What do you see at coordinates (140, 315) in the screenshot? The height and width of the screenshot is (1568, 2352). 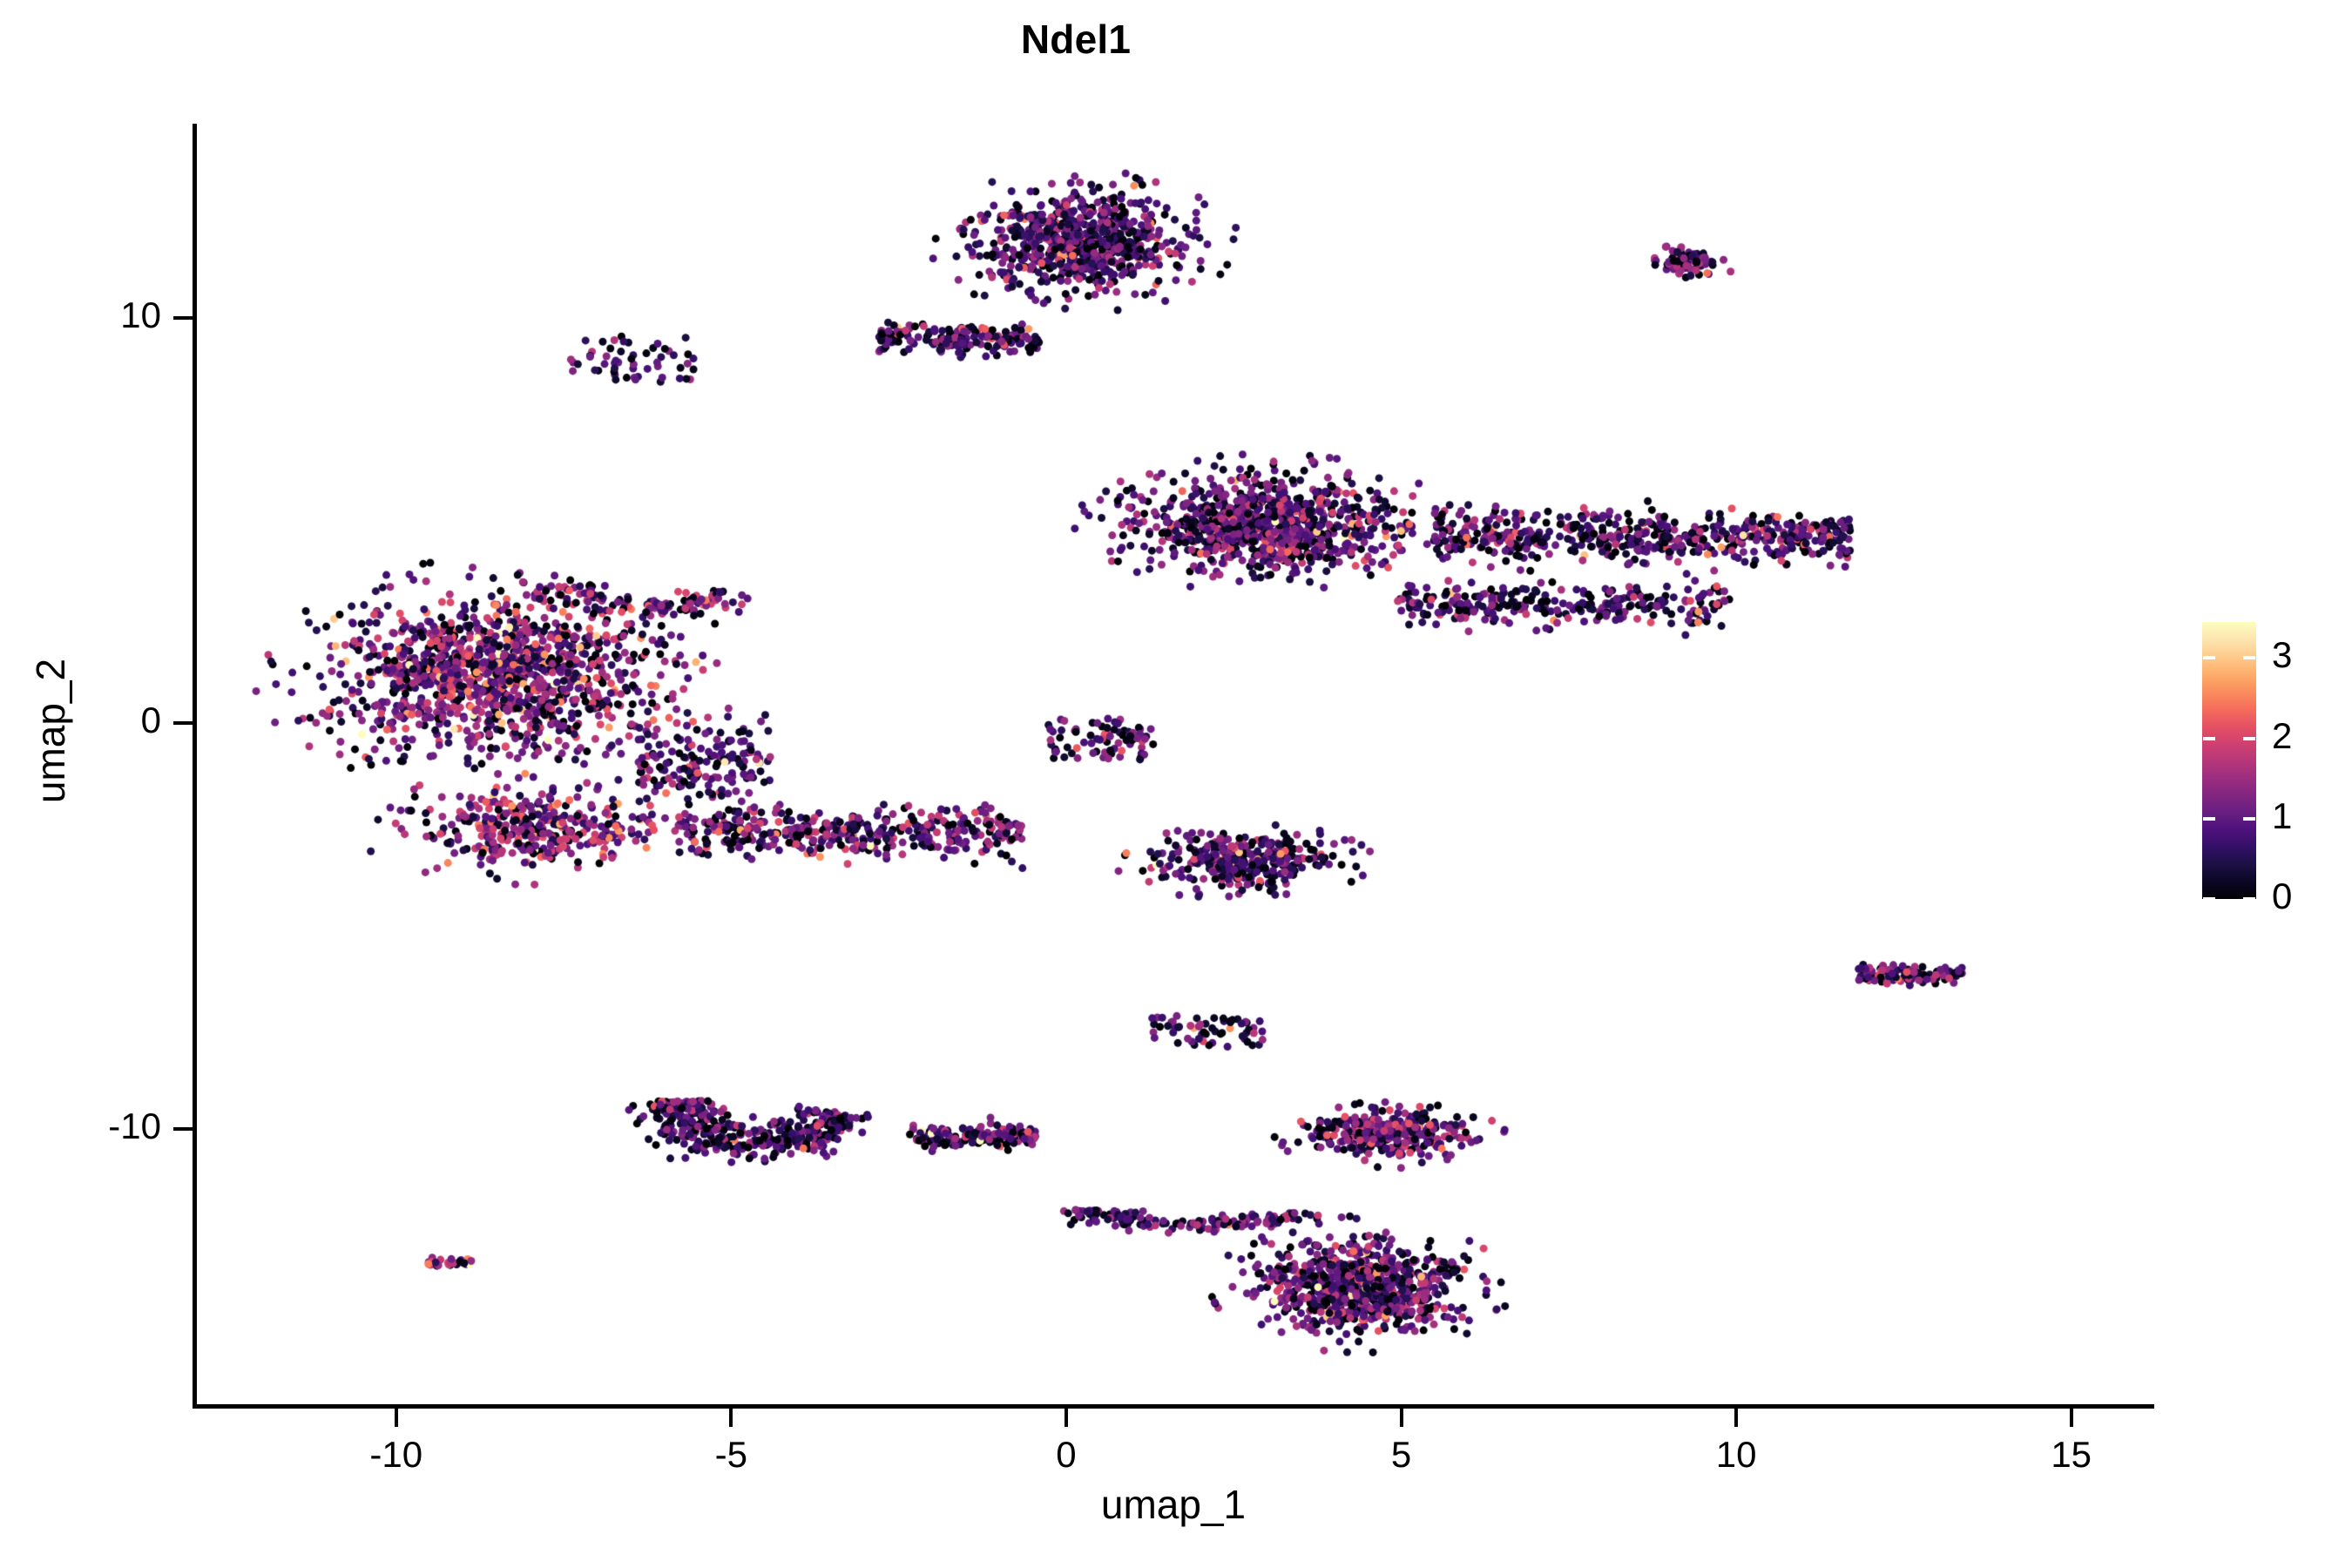 I see `y-tick-label: 10` at bounding box center [140, 315].